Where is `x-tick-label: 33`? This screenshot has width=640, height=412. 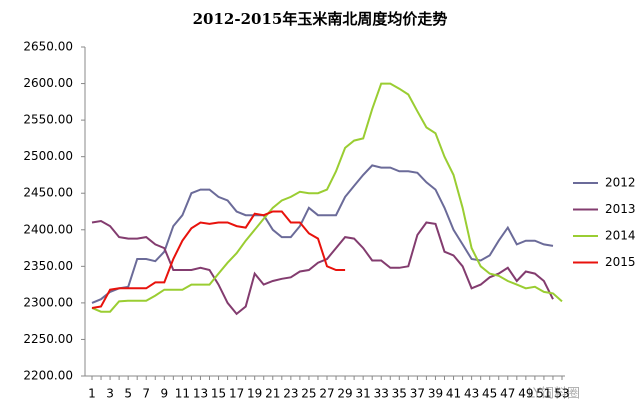 x-tick-label: 33 is located at coordinates (381, 394).